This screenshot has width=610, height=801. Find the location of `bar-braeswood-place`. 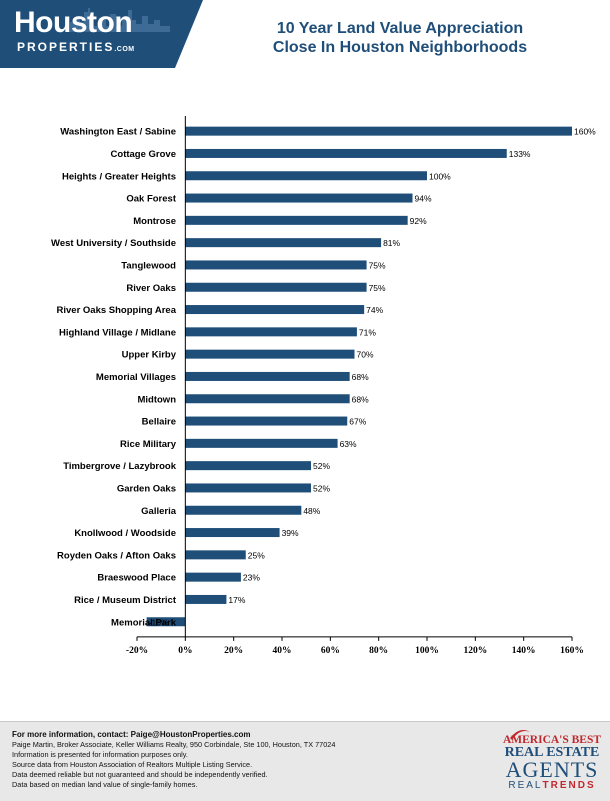

bar-braeswood-place is located at coordinates (213, 577).